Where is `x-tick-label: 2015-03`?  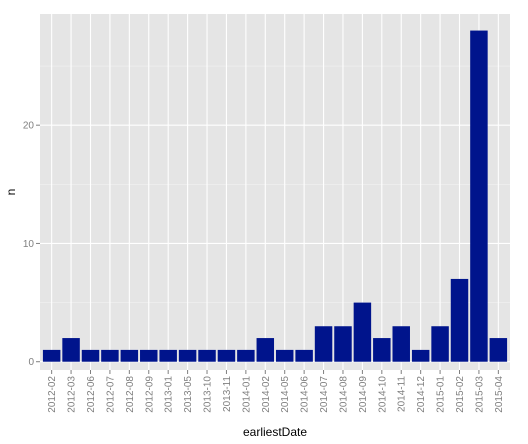
x-tick-label: 2015-03 is located at coordinates (479, 394).